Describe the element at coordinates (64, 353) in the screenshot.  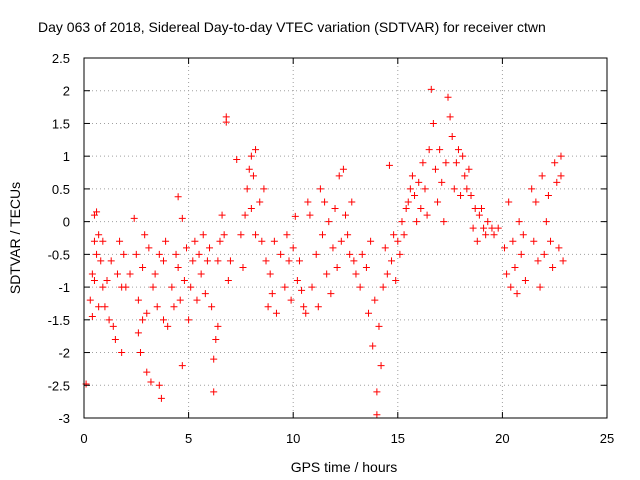
I see `y-tick-label: -2` at that location.